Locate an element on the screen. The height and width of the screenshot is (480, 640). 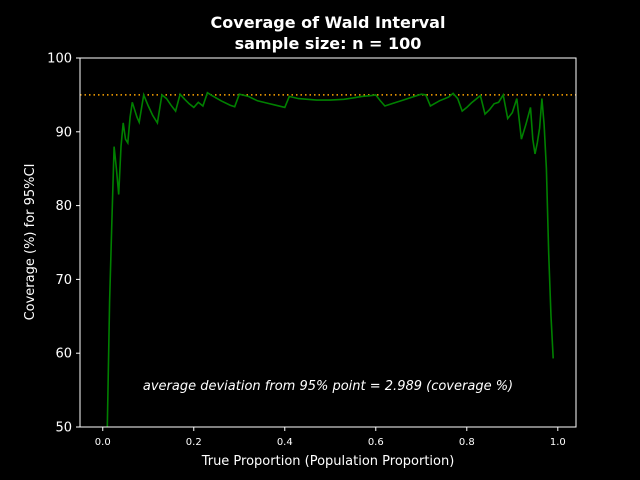
x-tick-label: 0.2 is located at coordinates (194, 442).